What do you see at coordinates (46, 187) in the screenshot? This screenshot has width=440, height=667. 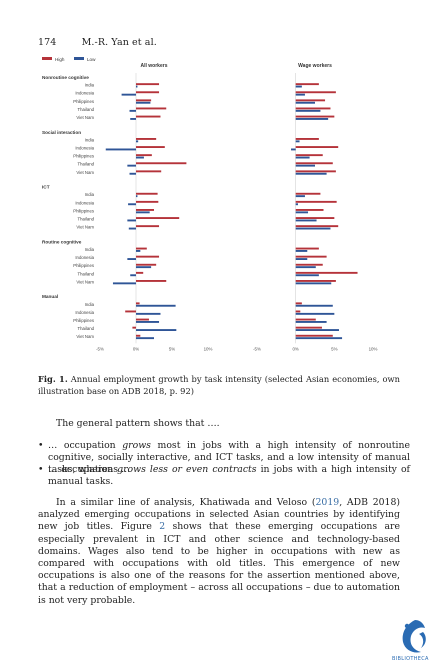 I see `group-label: ICT` at bounding box center [46, 187].